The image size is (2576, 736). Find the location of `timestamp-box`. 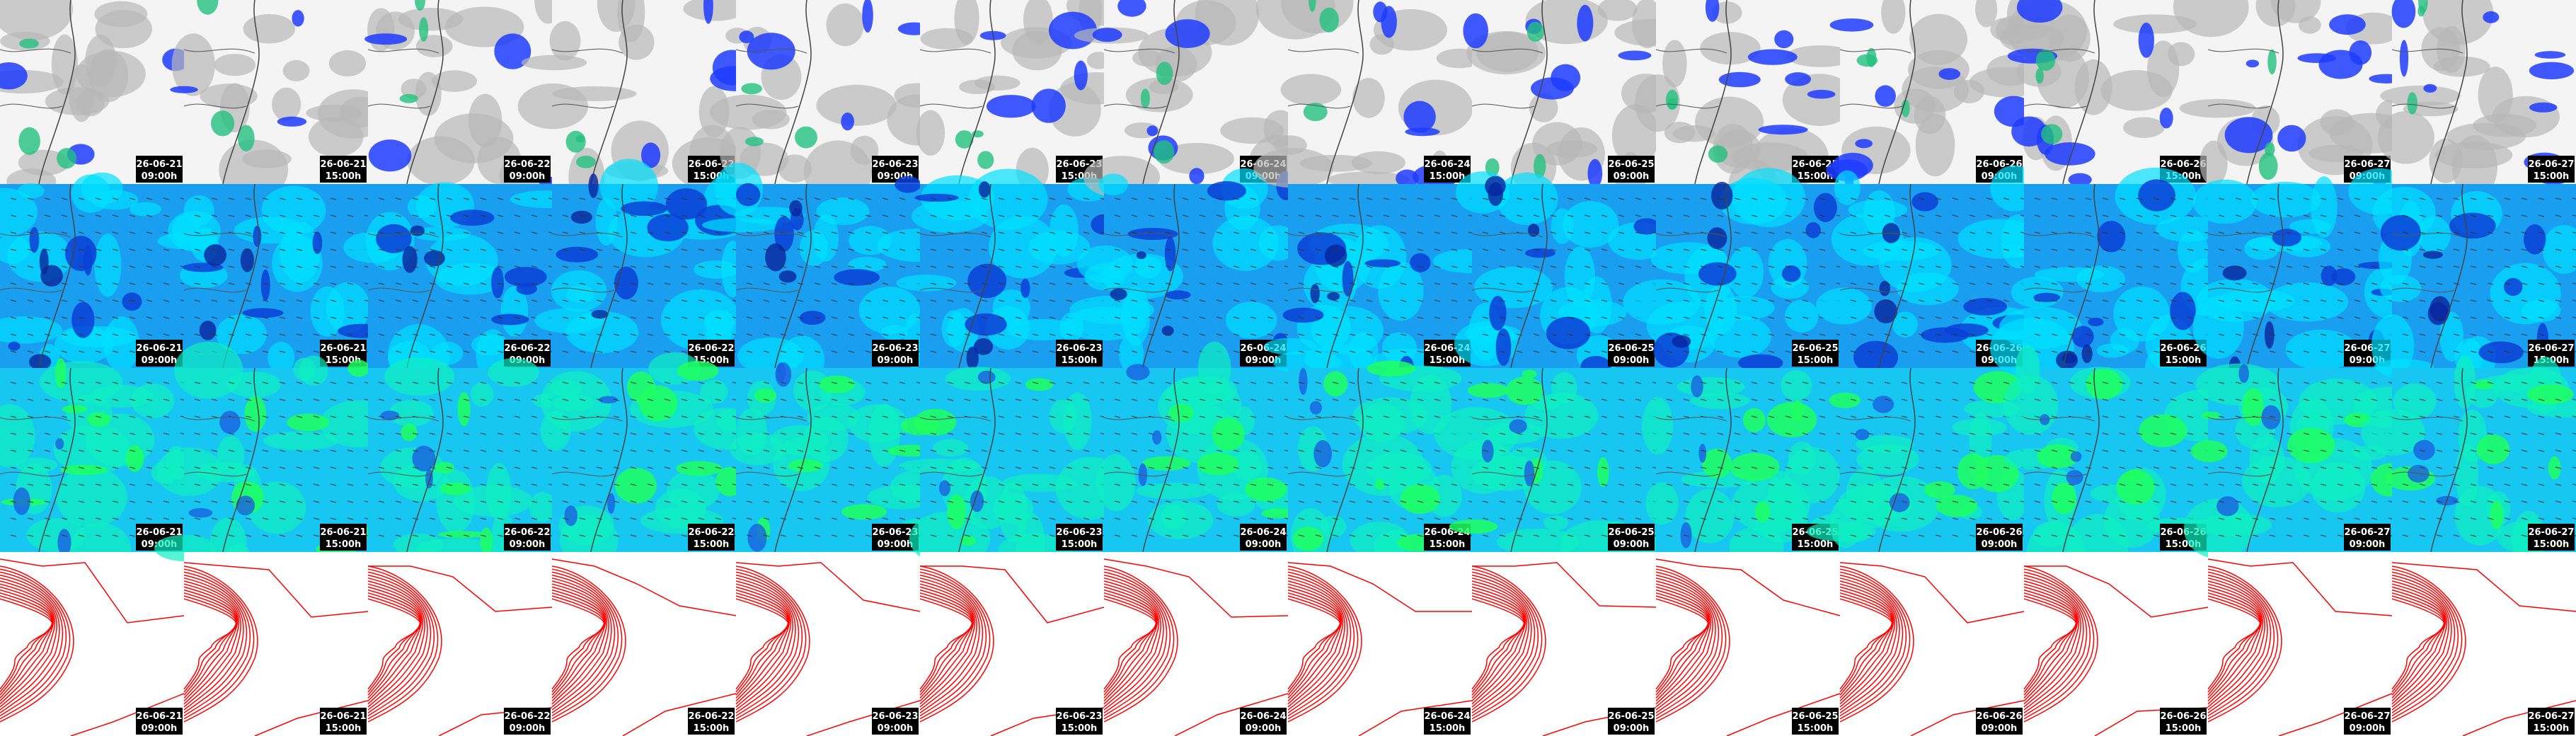

timestamp-box is located at coordinates (1632, 354).